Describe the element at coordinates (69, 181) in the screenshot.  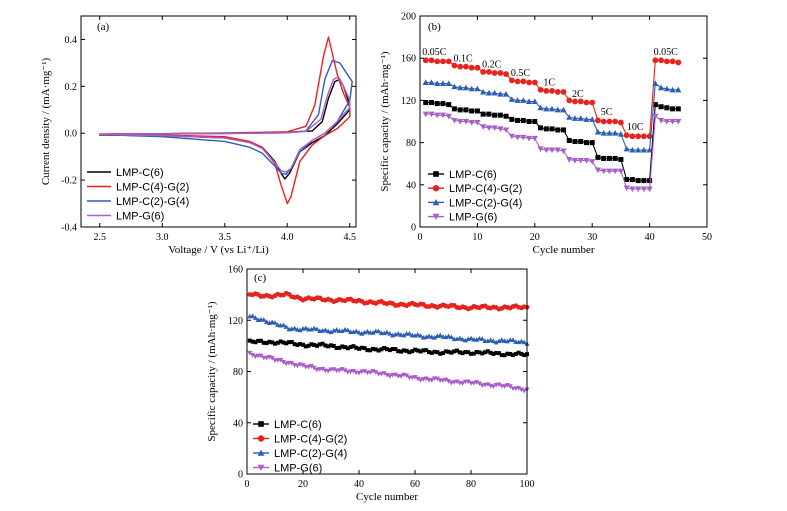
I see `panel-a-ytick-label: -0.2` at that location.